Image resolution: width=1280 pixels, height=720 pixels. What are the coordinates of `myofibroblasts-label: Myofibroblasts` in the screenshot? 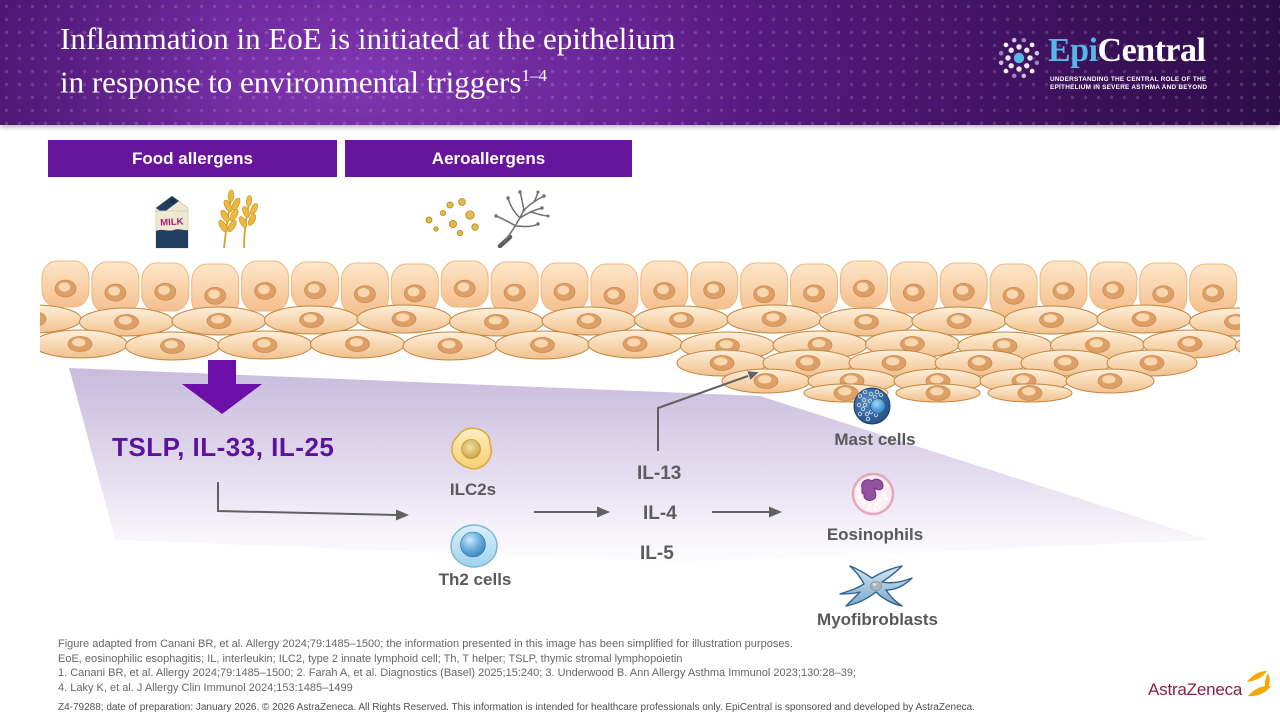 It's located at (877, 619).